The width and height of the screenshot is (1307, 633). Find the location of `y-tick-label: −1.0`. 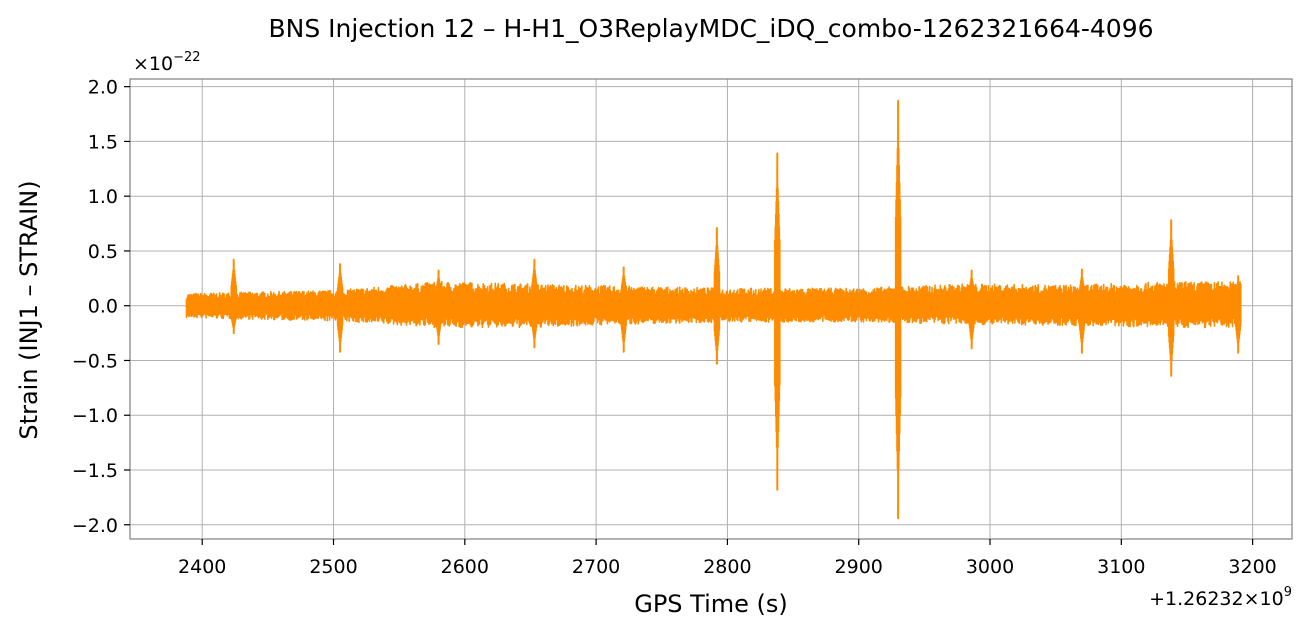

y-tick-label: −1.0 is located at coordinates (95, 416).